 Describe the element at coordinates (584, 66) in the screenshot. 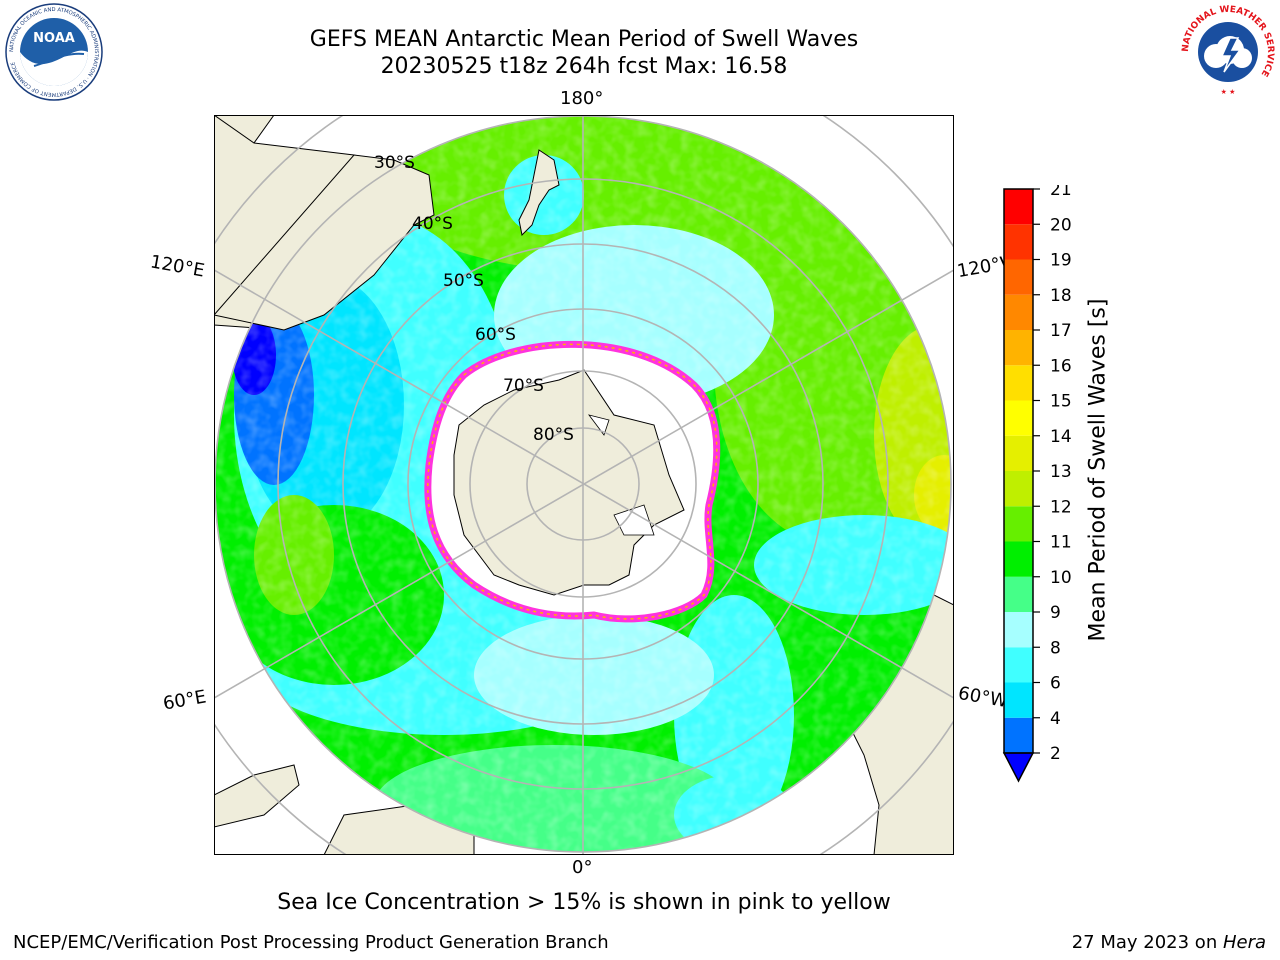

I see `plot-subtitle: 20230525 t18z 264h fcst Max: 16.58` at that location.